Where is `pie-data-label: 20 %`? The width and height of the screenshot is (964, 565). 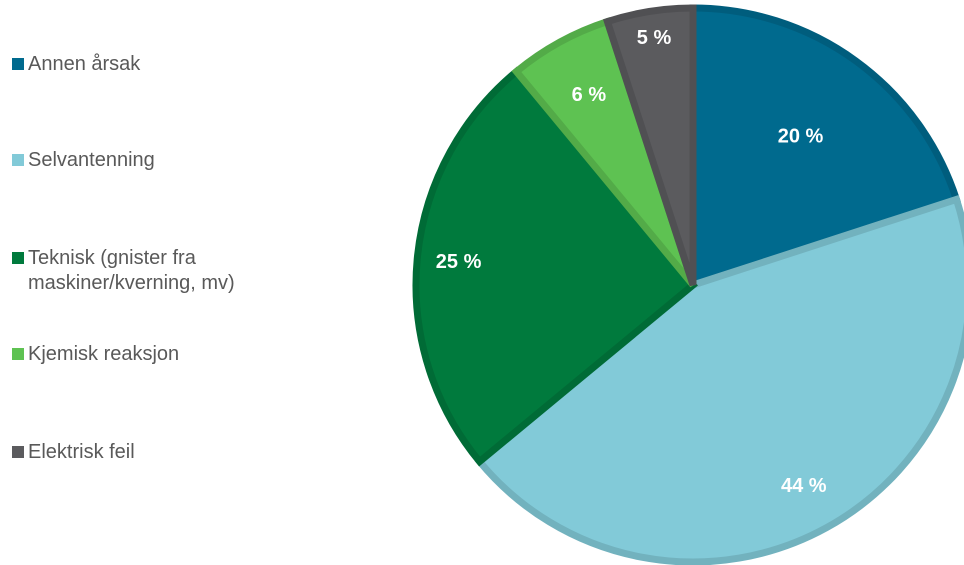 pie-data-label: 20 % is located at coordinates (801, 136).